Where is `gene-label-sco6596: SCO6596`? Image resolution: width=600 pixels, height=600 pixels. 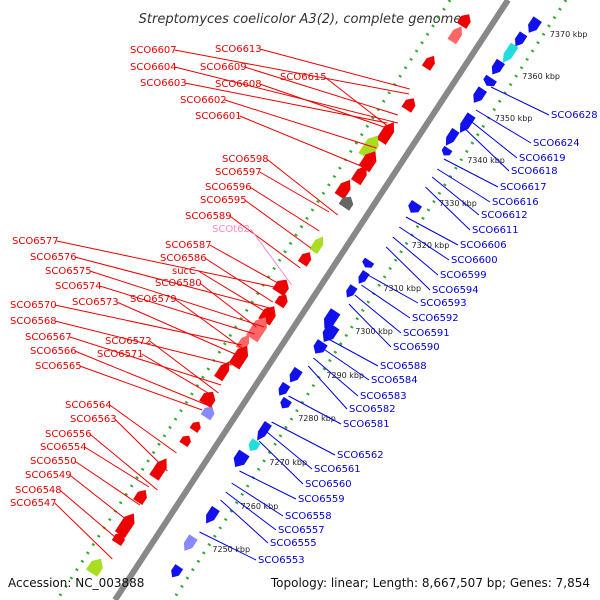 gene-label-sco6596: SCO6596 is located at coordinates (228, 187).